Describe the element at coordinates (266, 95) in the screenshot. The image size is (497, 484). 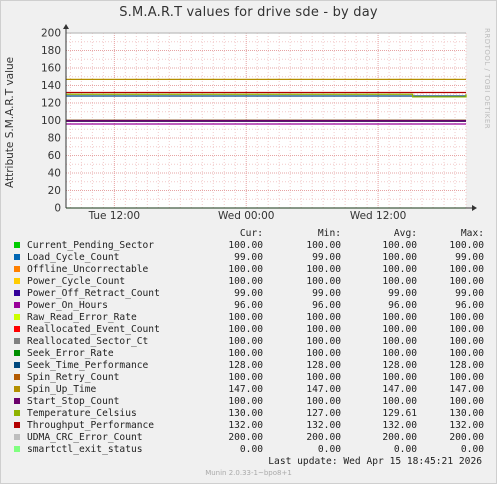
I see `series-line` at that location.